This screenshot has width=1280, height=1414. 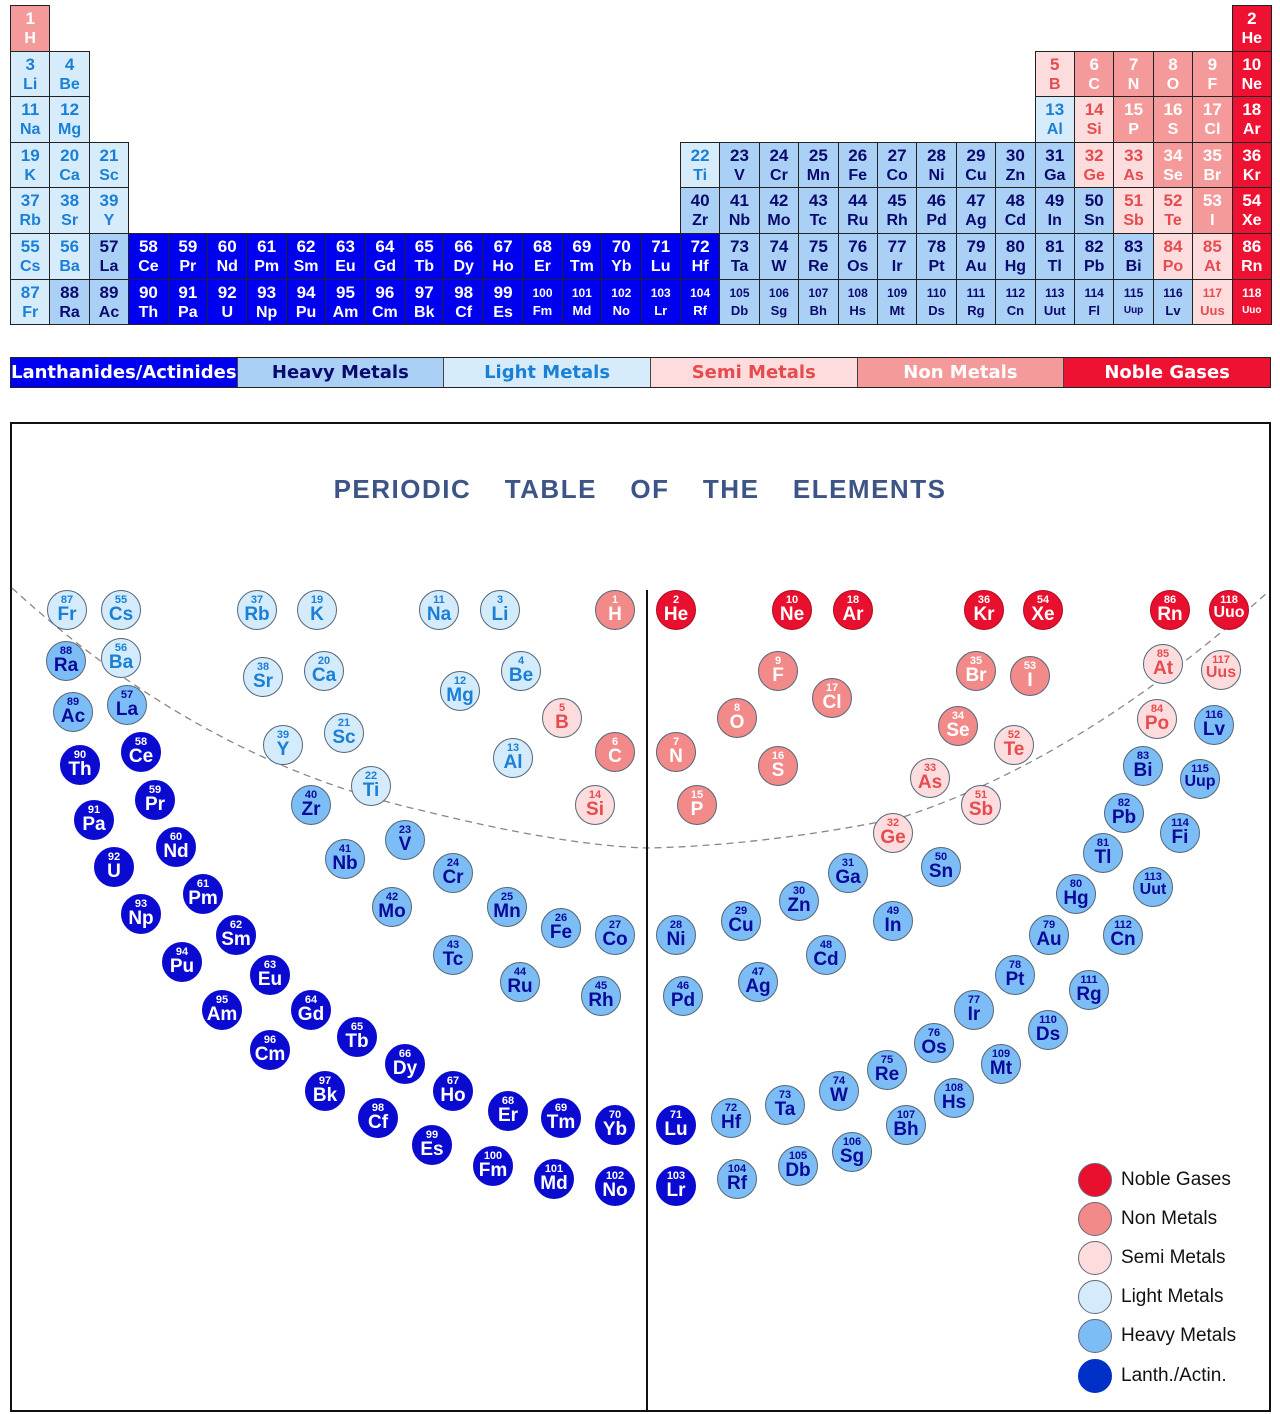 What do you see at coordinates (453, 863) in the screenshot?
I see `atomic-number: 24` at bounding box center [453, 863].